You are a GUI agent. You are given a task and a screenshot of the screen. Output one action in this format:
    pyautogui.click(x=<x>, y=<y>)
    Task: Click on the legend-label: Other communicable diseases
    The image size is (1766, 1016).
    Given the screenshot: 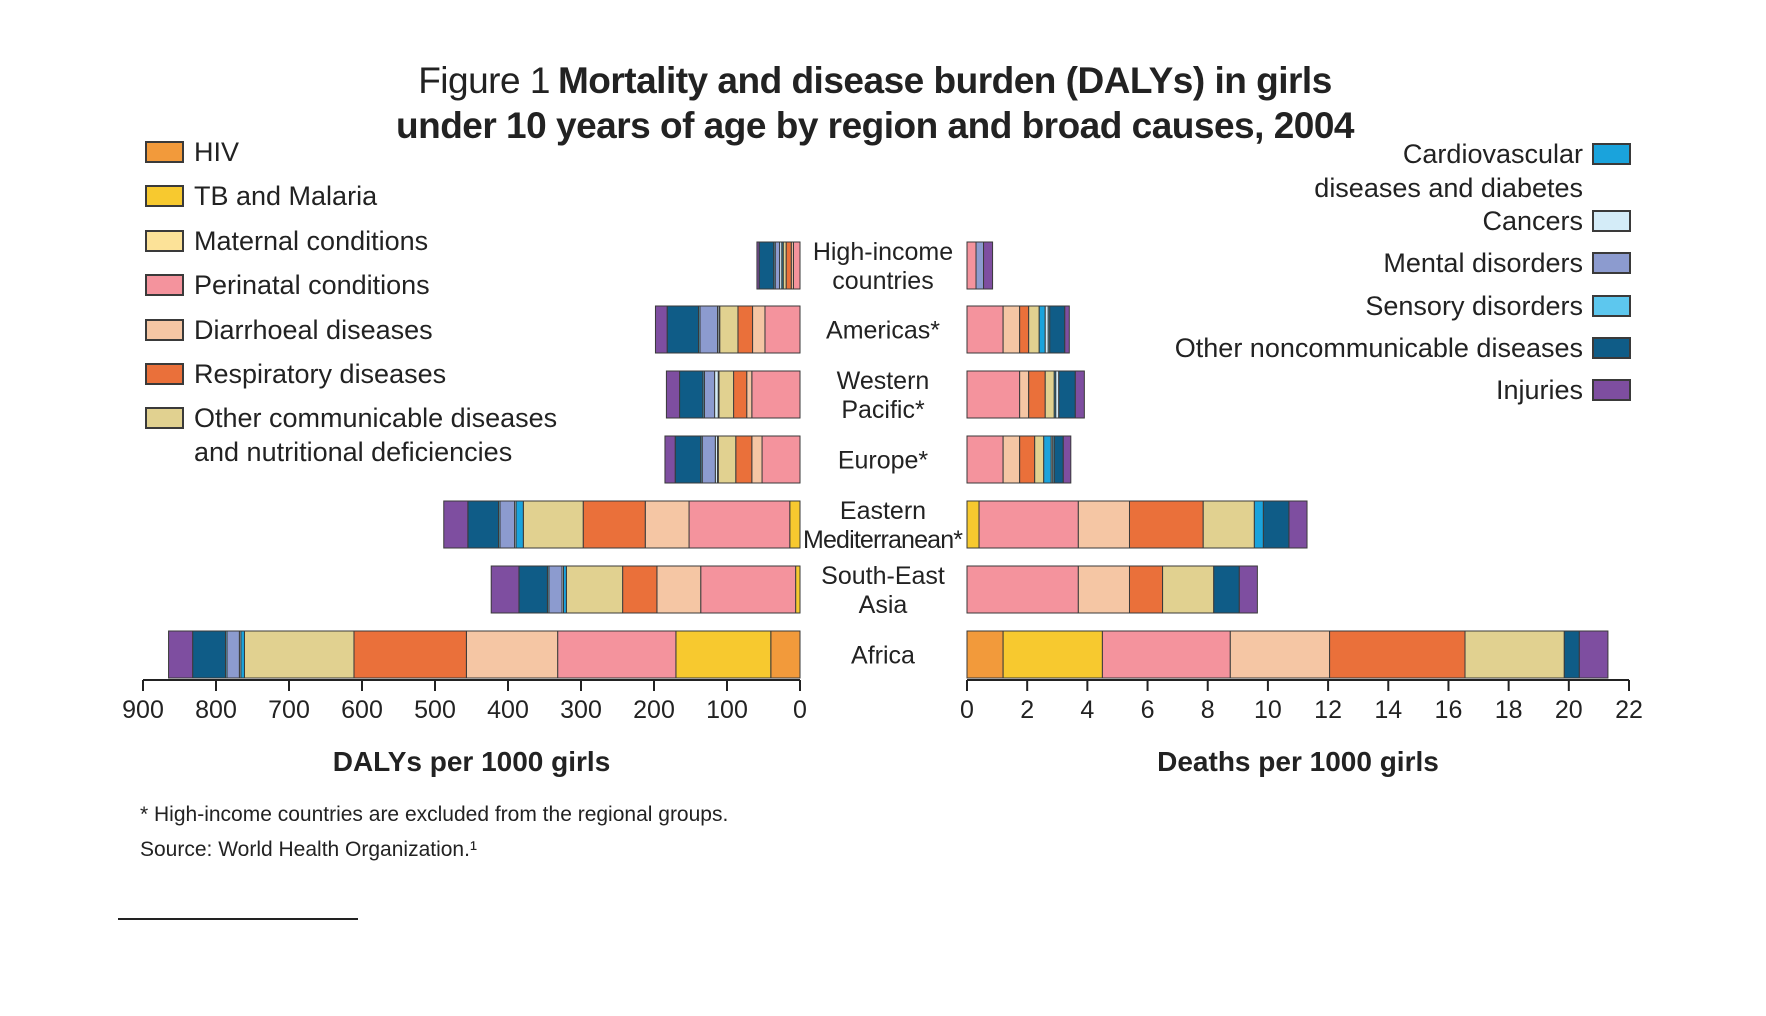 What is the action you would take?
    pyautogui.click(x=375, y=418)
    